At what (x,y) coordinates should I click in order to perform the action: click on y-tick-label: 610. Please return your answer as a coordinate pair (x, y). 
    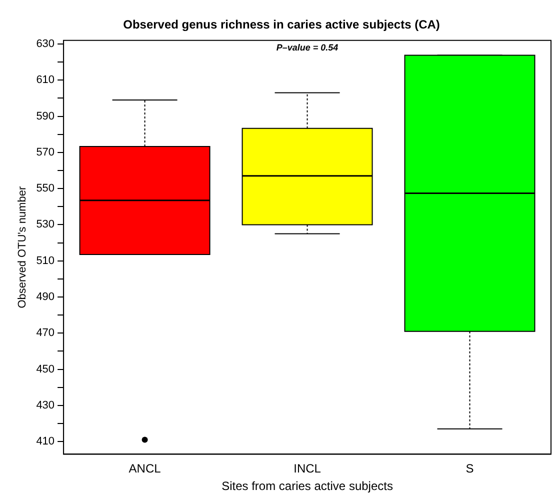
    Looking at the image, I should click on (45, 80).